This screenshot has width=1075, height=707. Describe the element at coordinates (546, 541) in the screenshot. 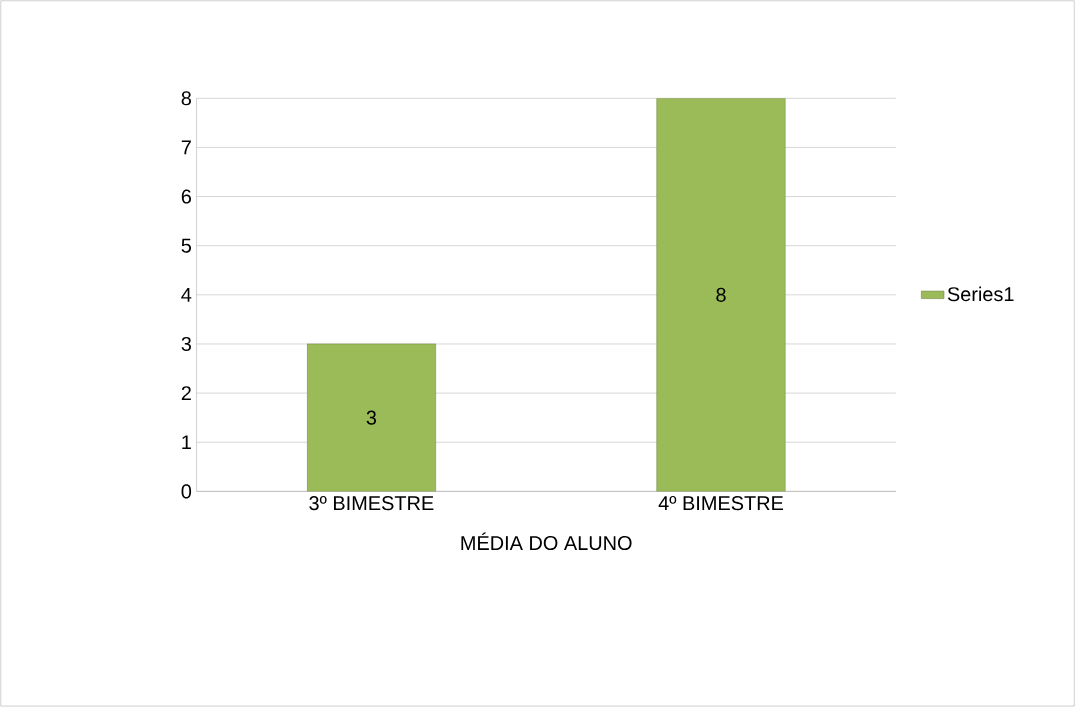

I see `x-axis-title: MÉDIA DO ALUNO` at that location.